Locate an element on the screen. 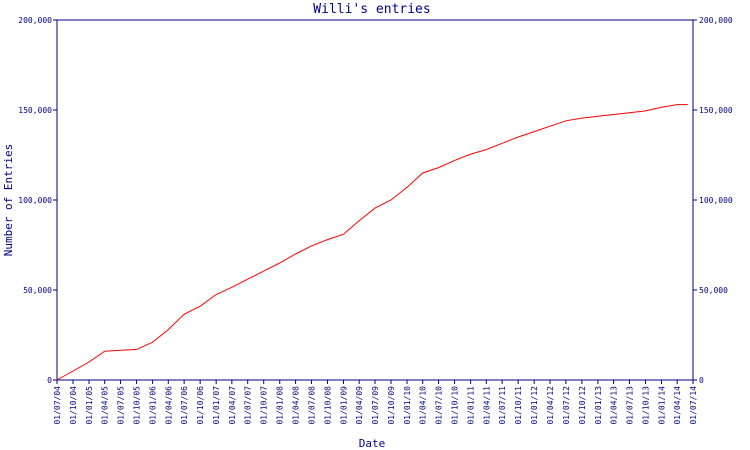  x-tick-label: 01/04/10 is located at coordinates (423, 405).